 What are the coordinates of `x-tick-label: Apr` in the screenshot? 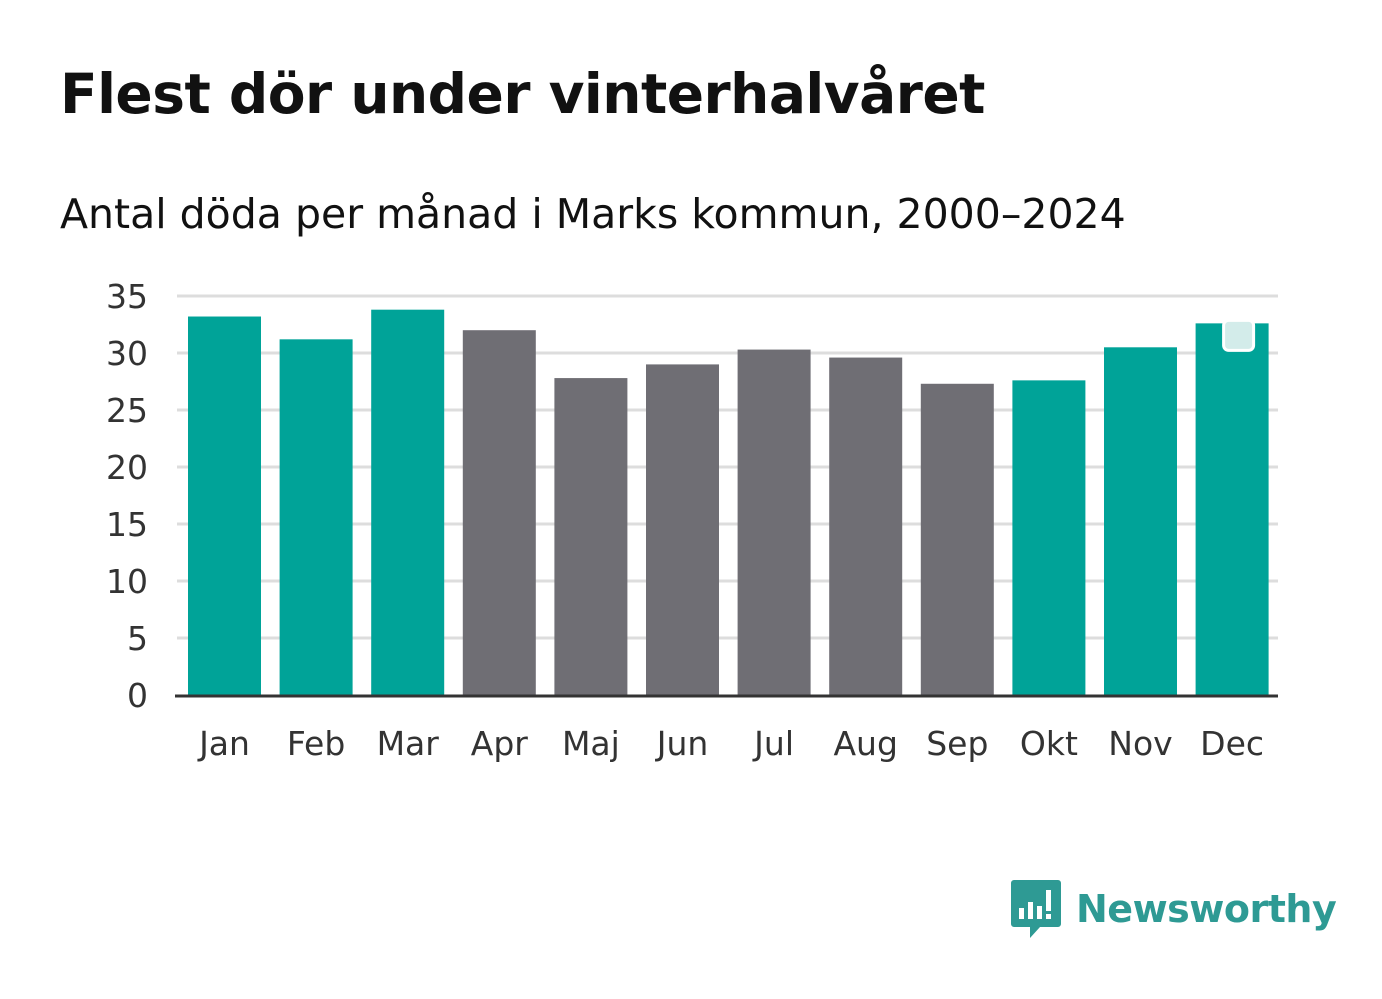 It's located at (500, 743).